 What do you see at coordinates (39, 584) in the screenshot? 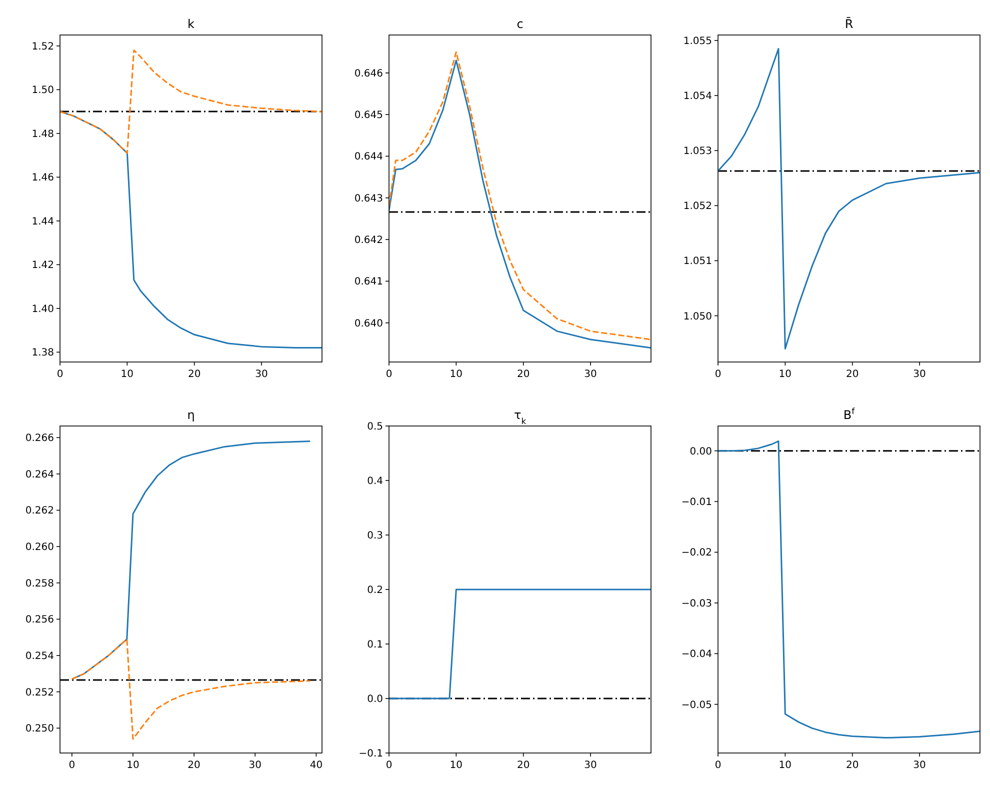
I see `y-tick-label: 0.258` at bounding box center [39, 584].